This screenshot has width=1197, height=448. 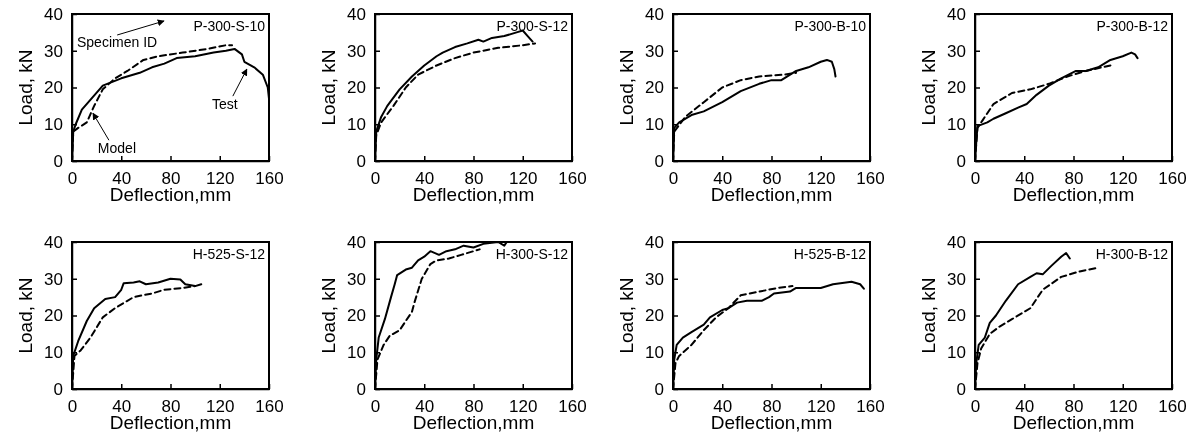 What do you see at coordinates (117, 42) in the screenshot?
I see `annotation: Specimen ID` at bounding box center [117, 42].